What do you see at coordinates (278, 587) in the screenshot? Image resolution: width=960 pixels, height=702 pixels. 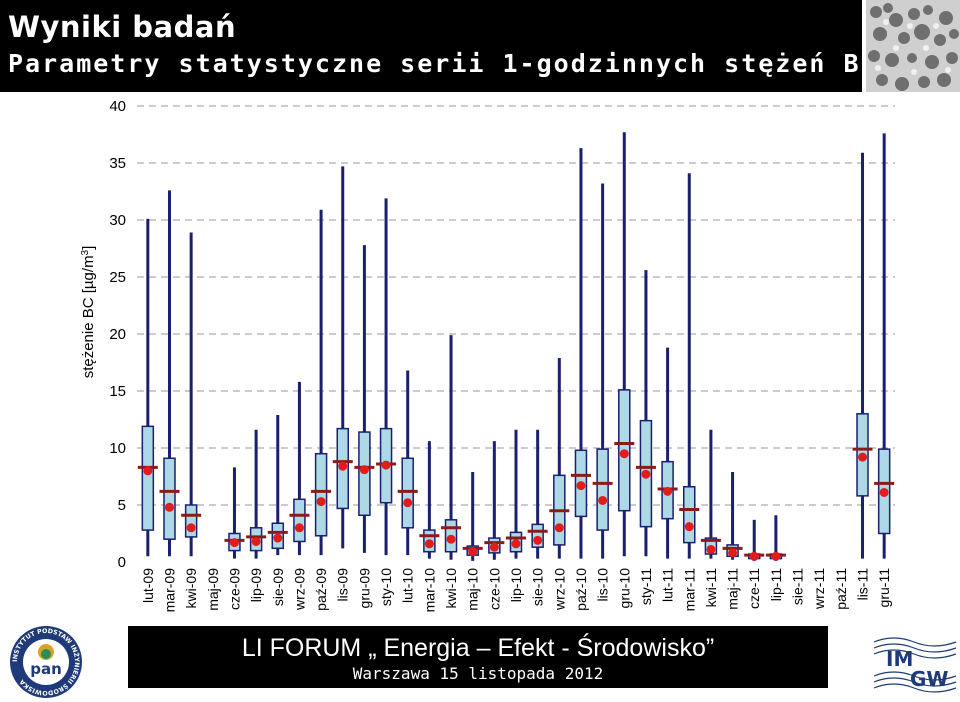 I see `x-tick-label: sie-09` at bounding box center [278, 587].